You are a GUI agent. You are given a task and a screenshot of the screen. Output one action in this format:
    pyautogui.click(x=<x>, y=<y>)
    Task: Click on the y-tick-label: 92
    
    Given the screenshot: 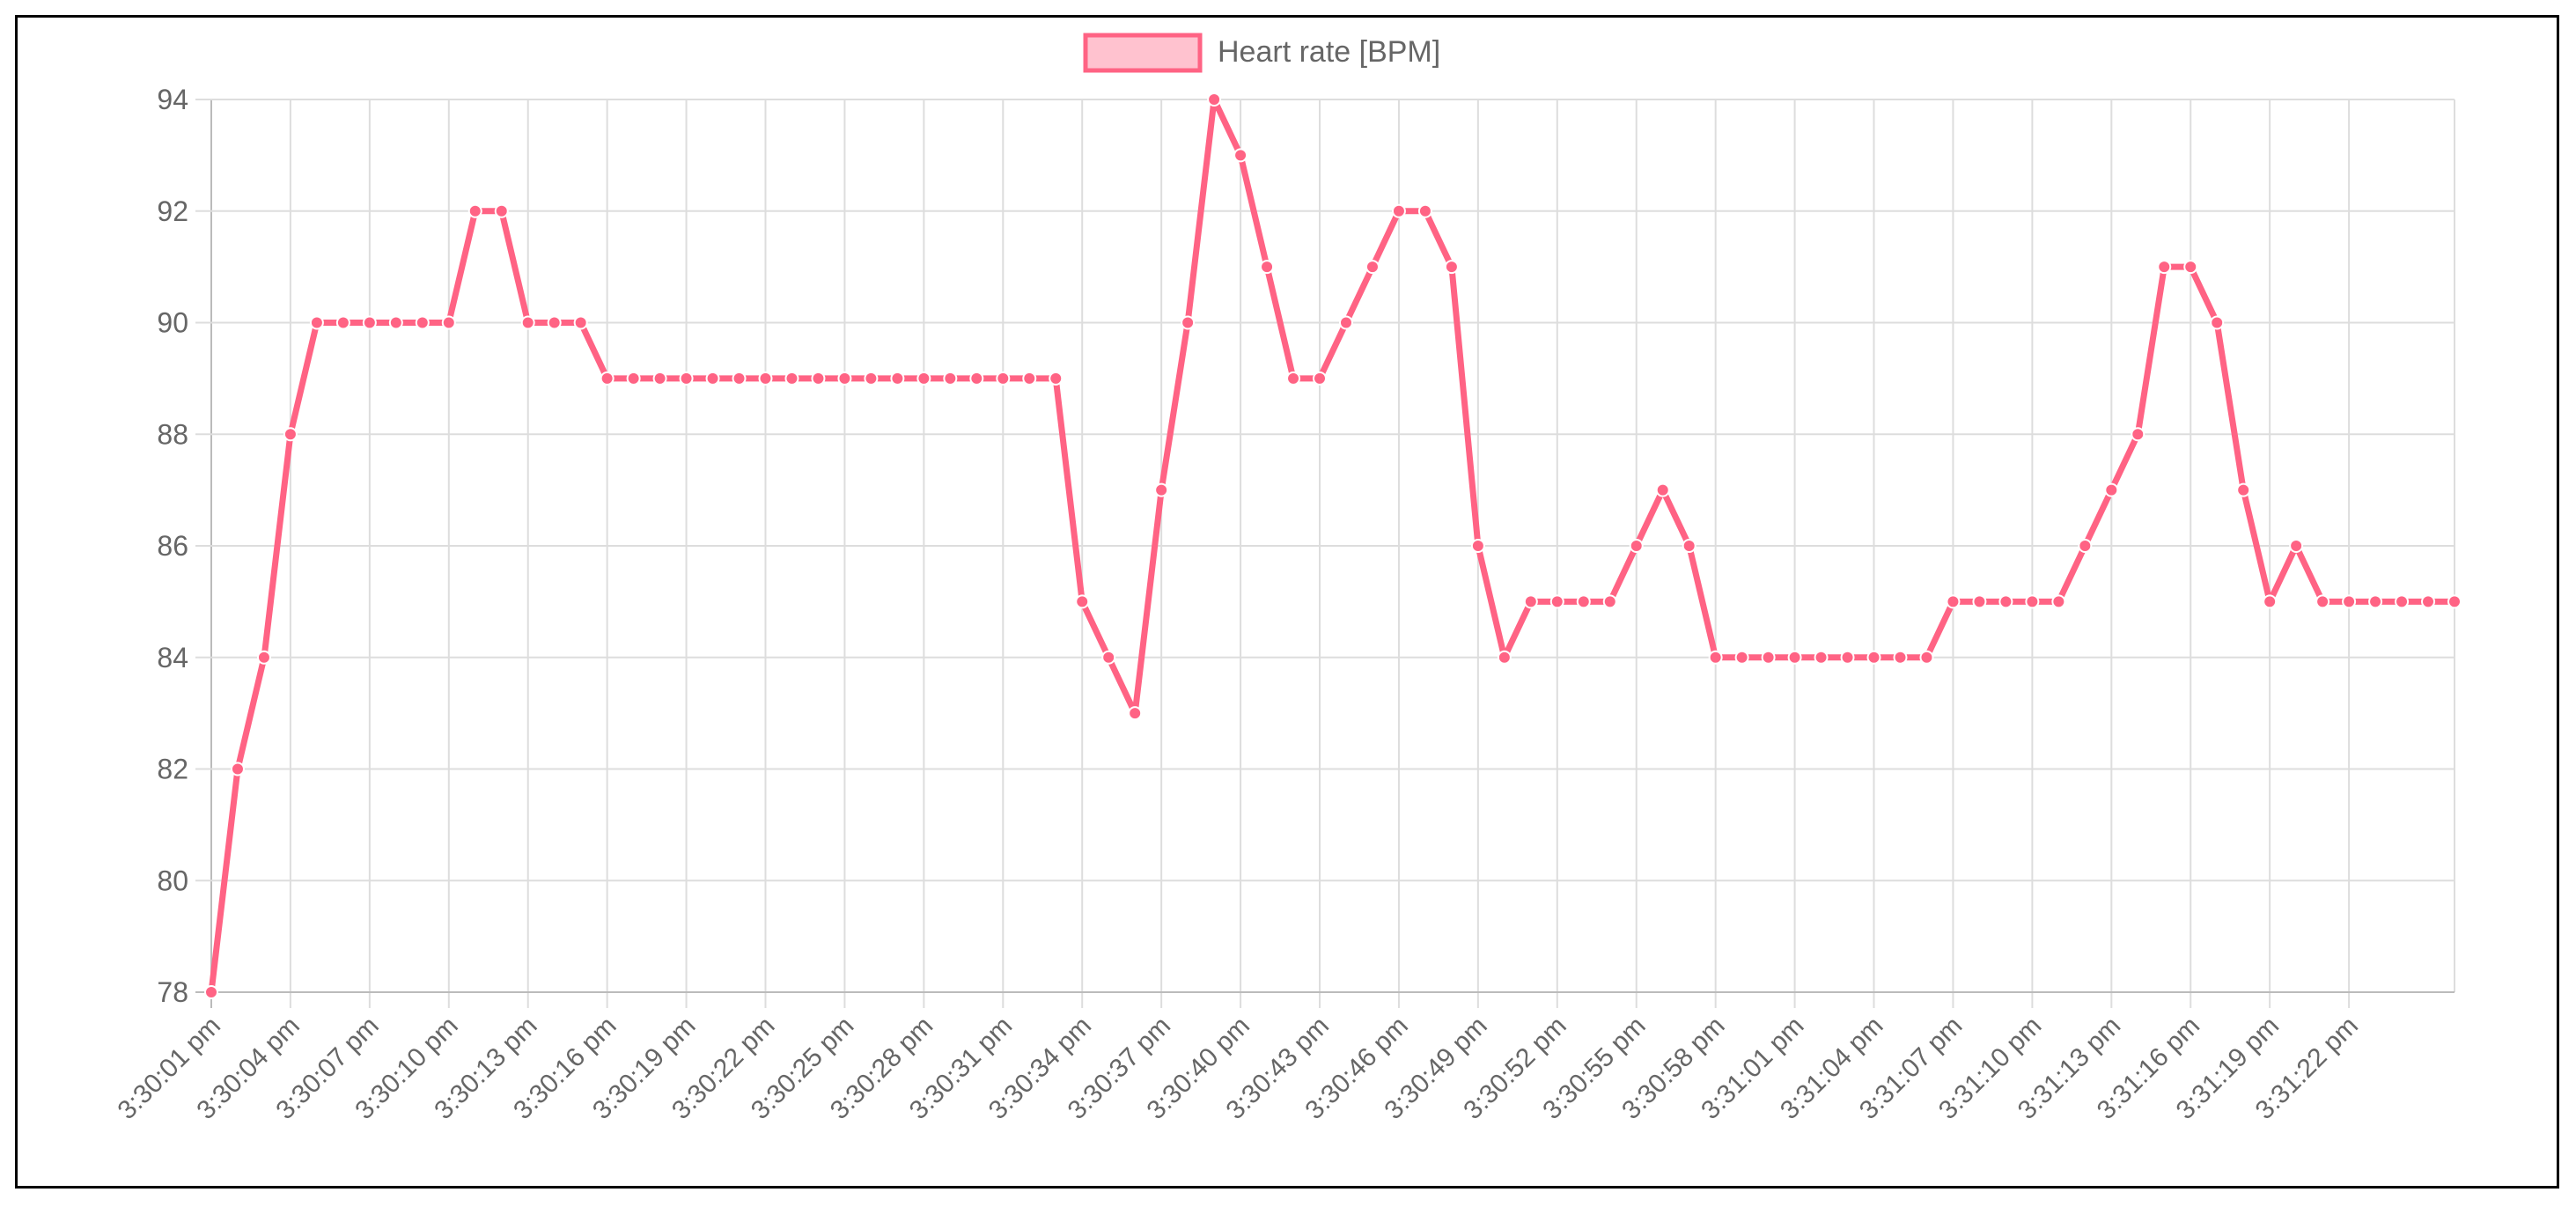 What is the action you would take?
    pyautogui.click(x=172, y=211)
    